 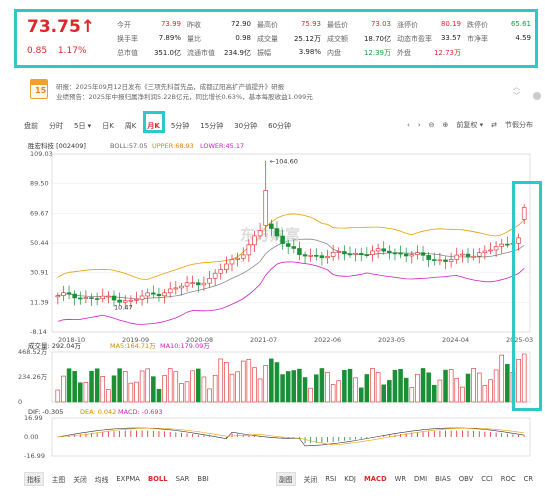 What do you see at coordinates (108, 126) in the screenshot?
I see `tab-period: 日K` at bounding box center [108, 126].